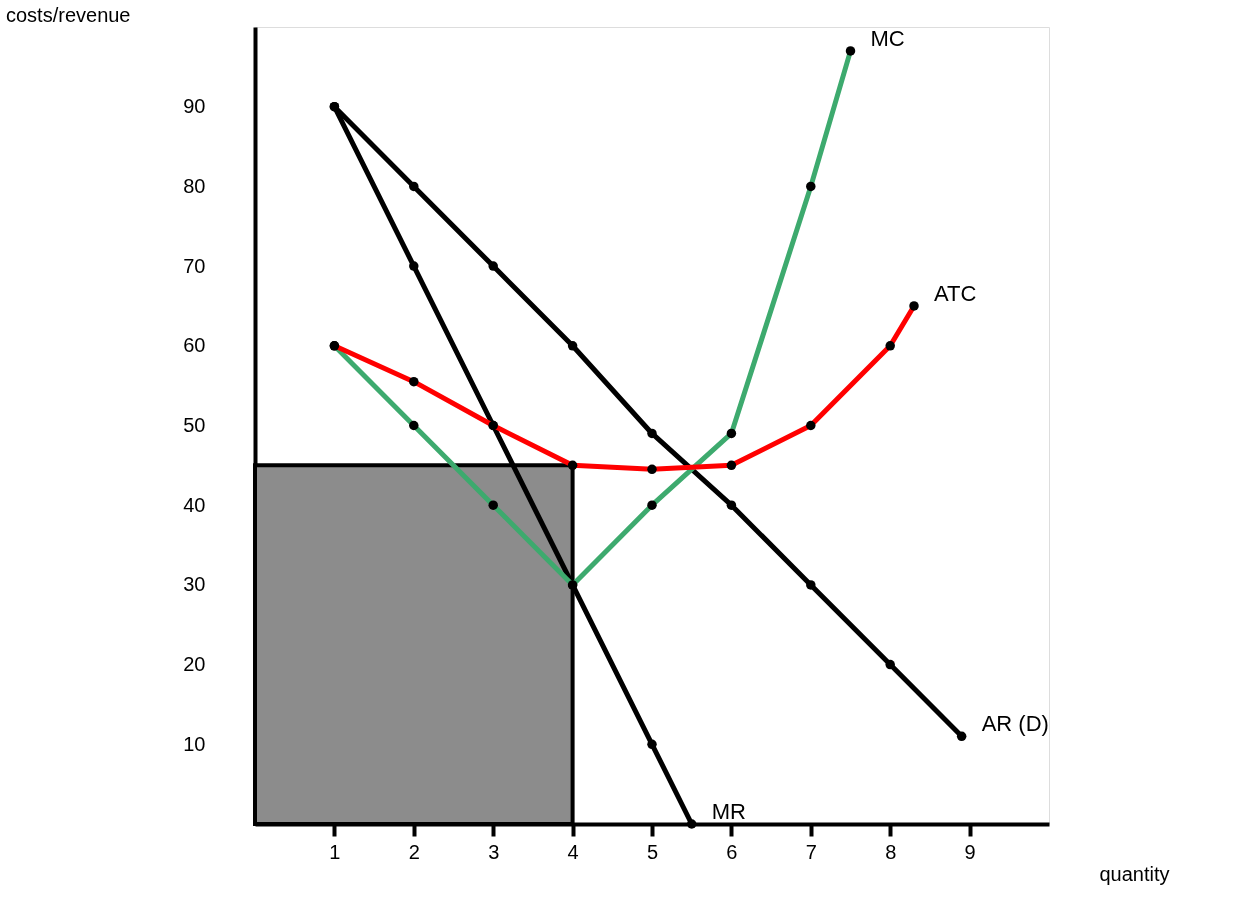  I want to click on y-axis-title: costs/revenue, so click(68, 14).